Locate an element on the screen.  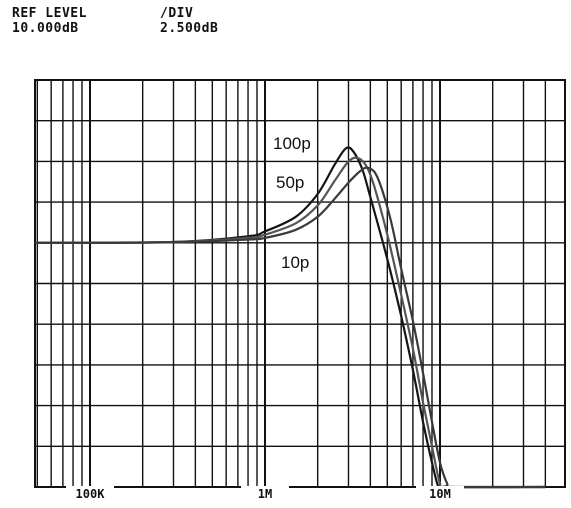
ref-level-readout: REF LEVEL 10.000dB is located at coordinates (49, 21).